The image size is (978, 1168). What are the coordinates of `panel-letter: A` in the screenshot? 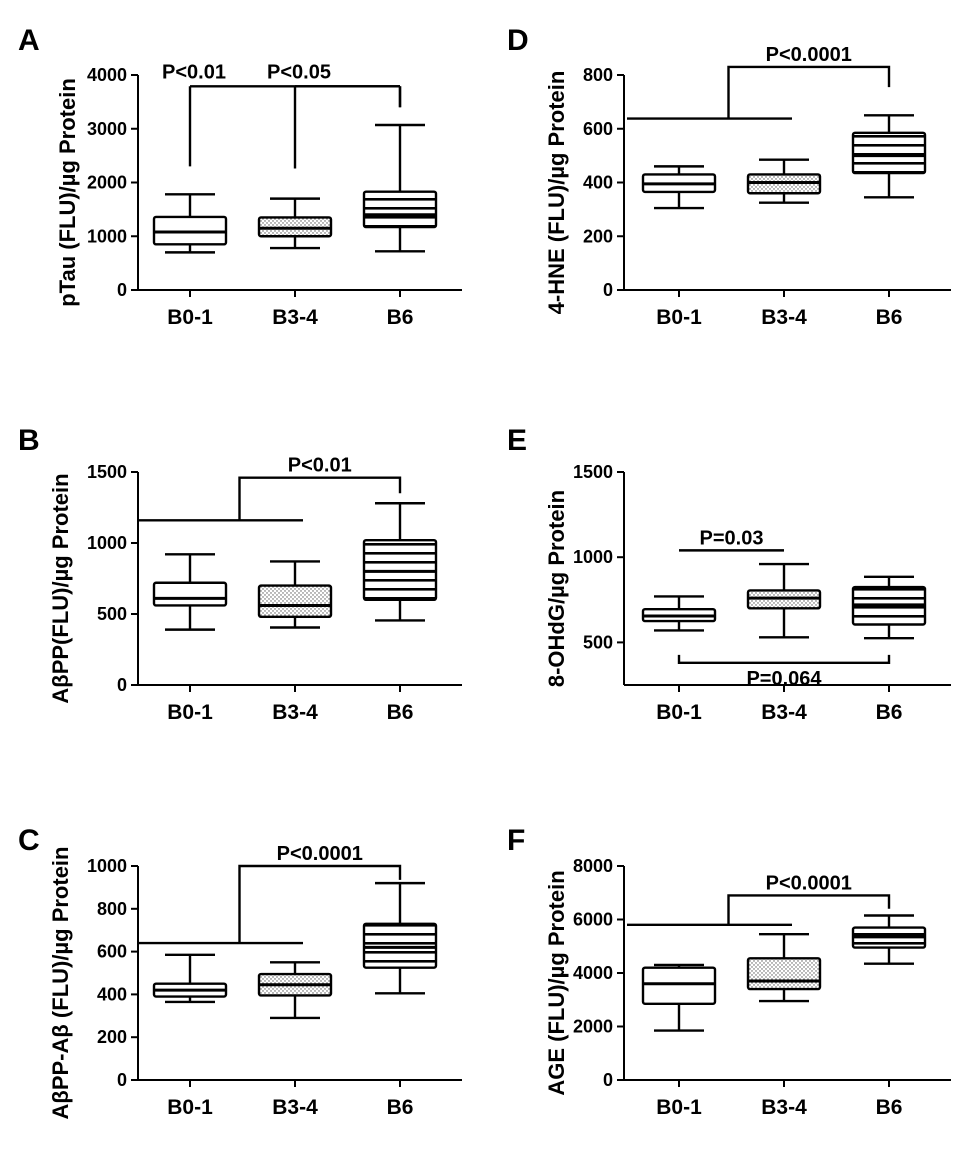 It's located at (29, 40).